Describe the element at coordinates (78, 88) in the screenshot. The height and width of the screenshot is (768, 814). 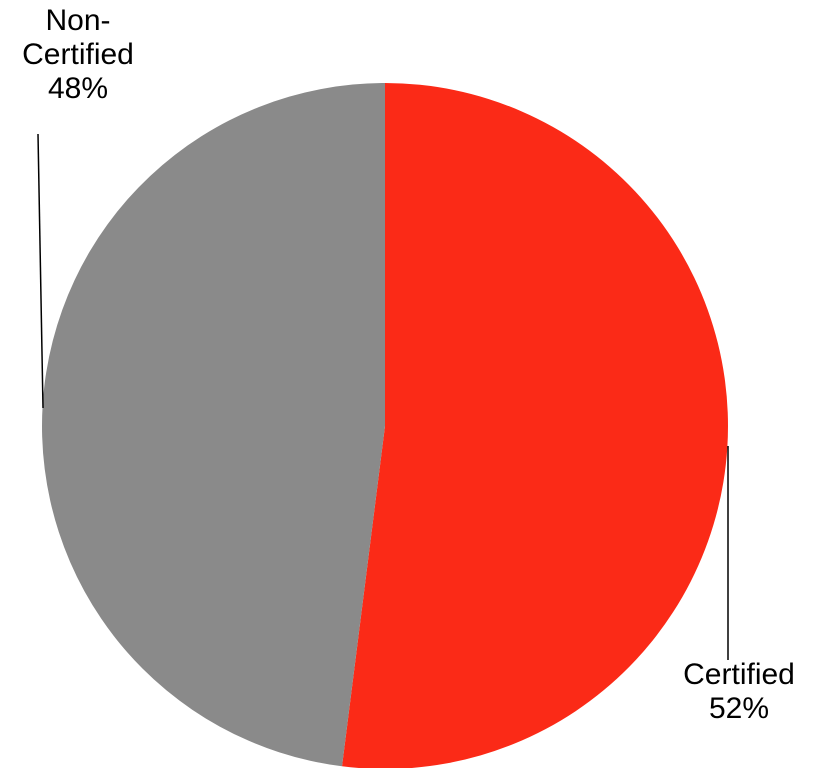
I see `label-non-certified-percent: 48%` at that location.